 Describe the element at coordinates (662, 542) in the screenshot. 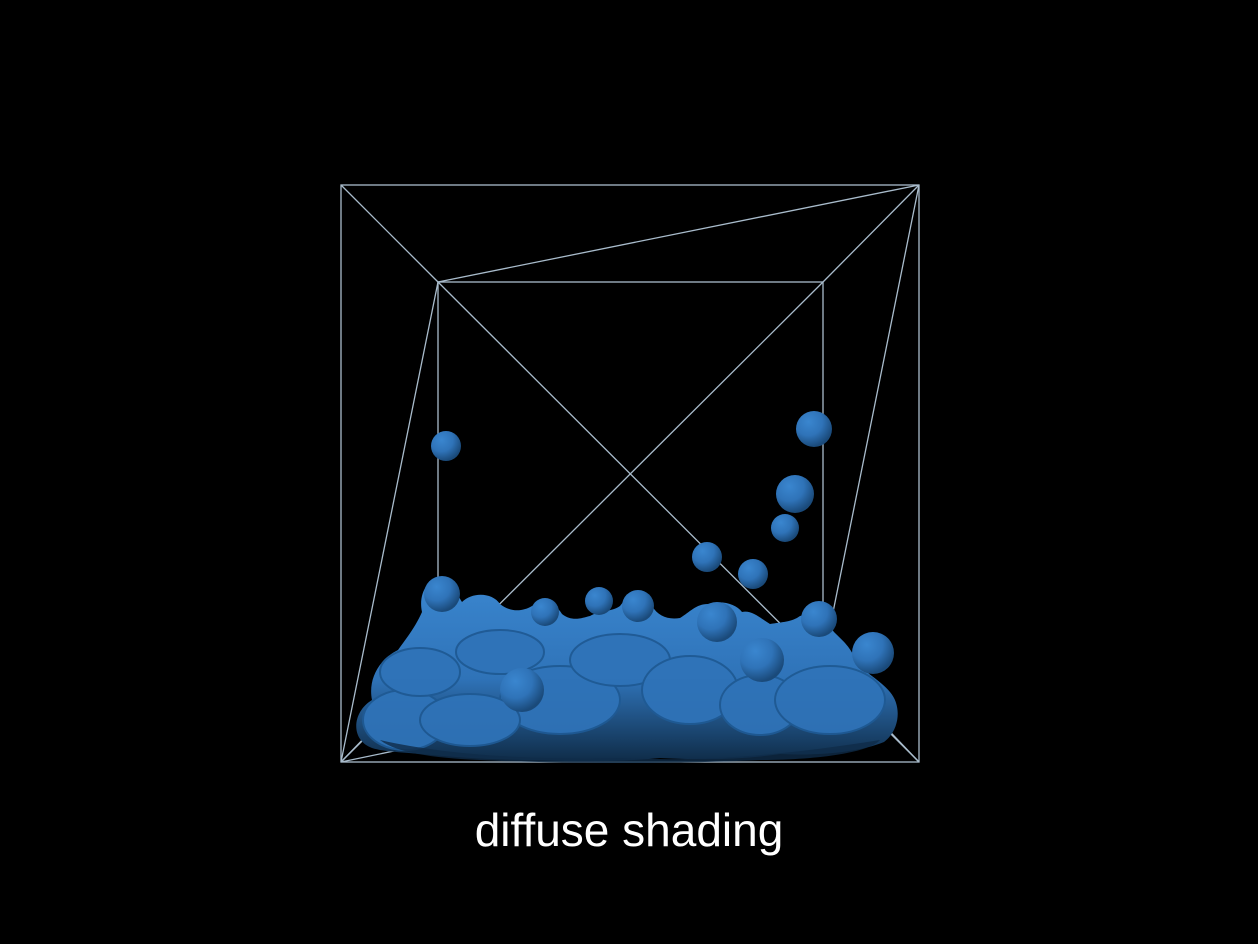

I see `droplets` at that location.